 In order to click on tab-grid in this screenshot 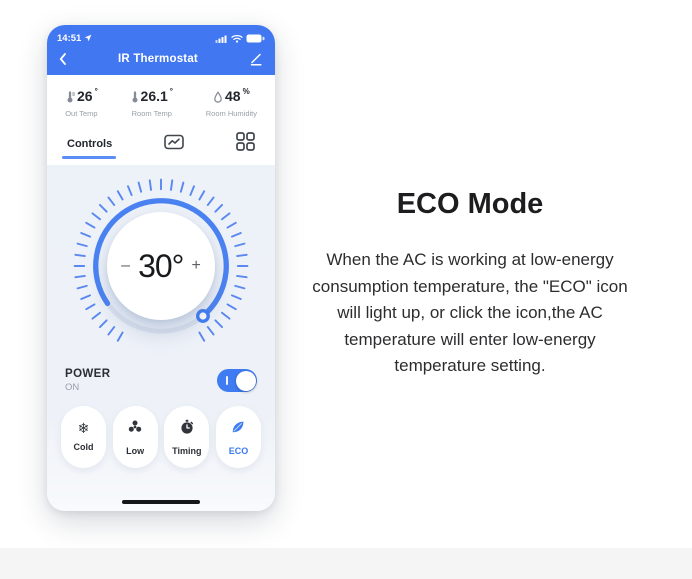, I will do `click(245, 148)`.